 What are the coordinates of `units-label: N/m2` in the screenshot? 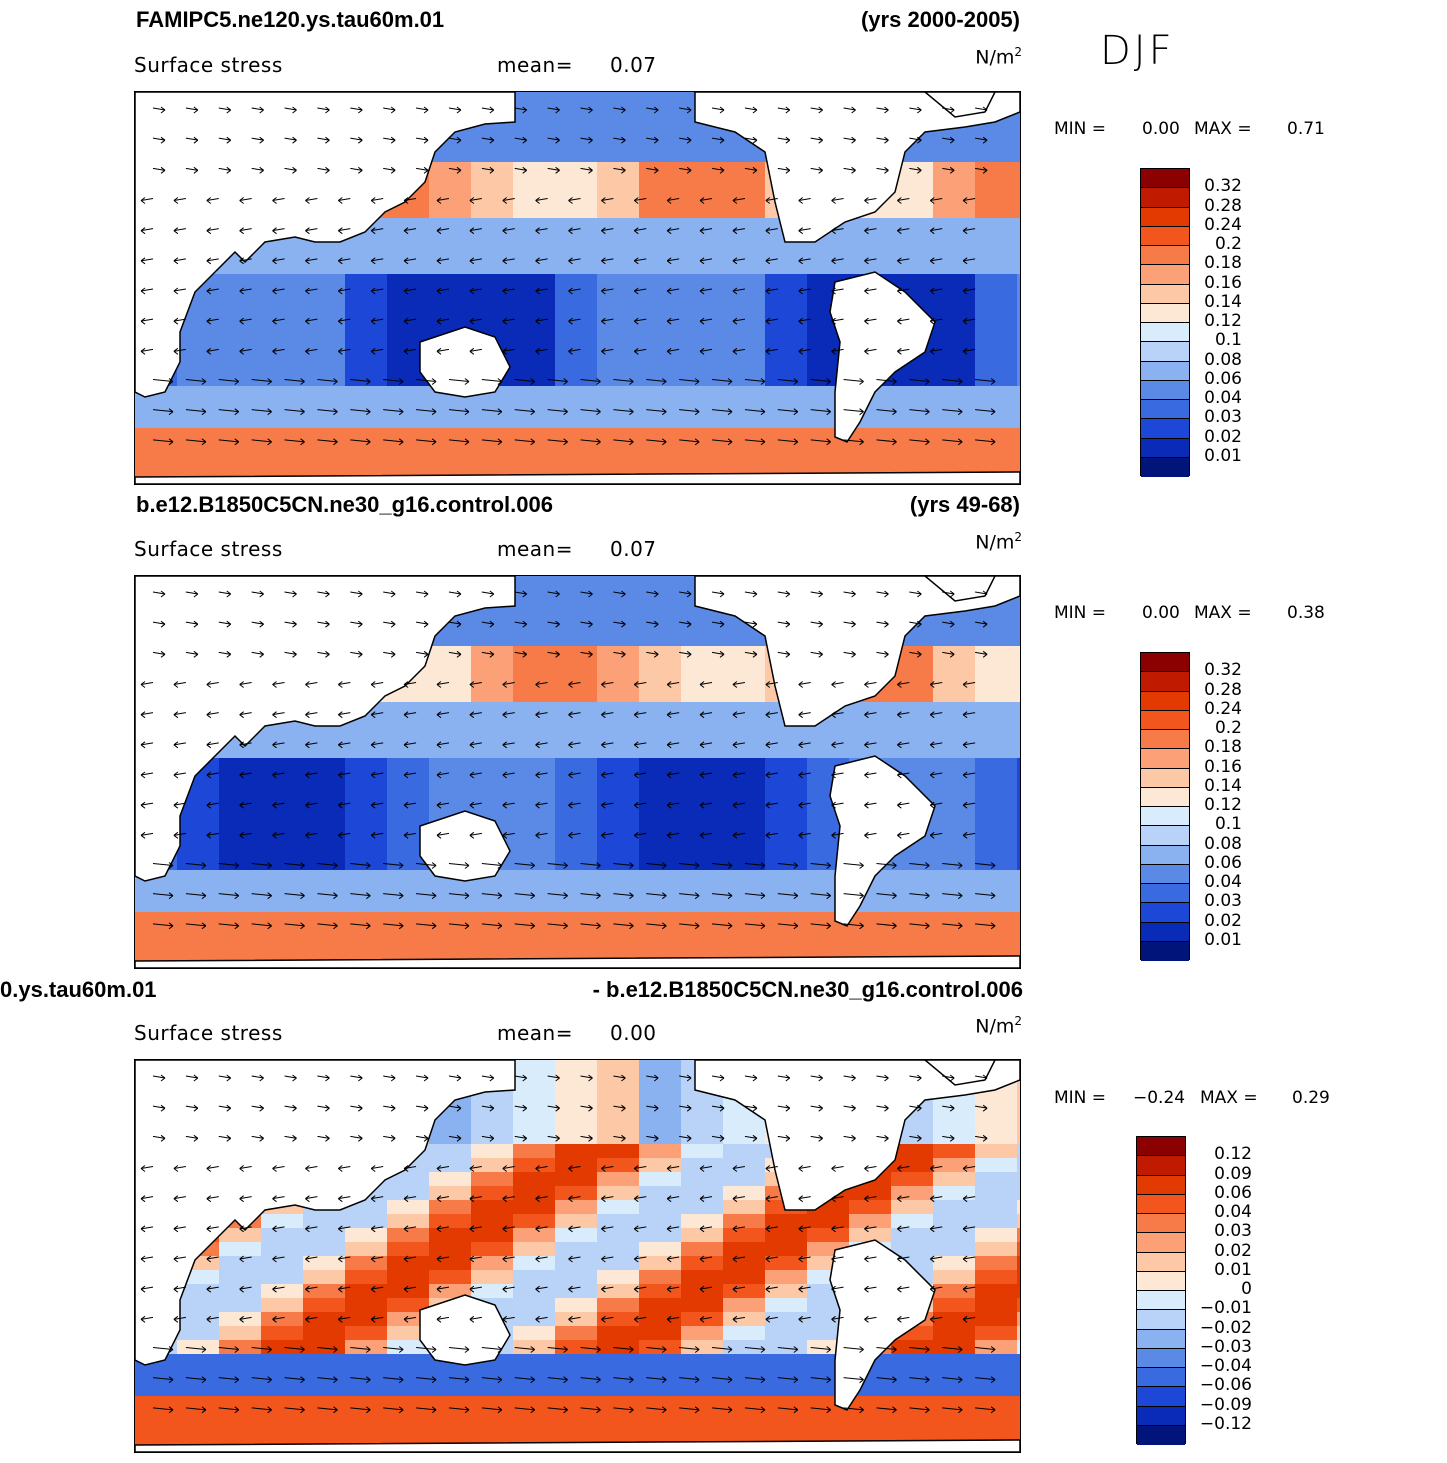 It's located at (998, 57).